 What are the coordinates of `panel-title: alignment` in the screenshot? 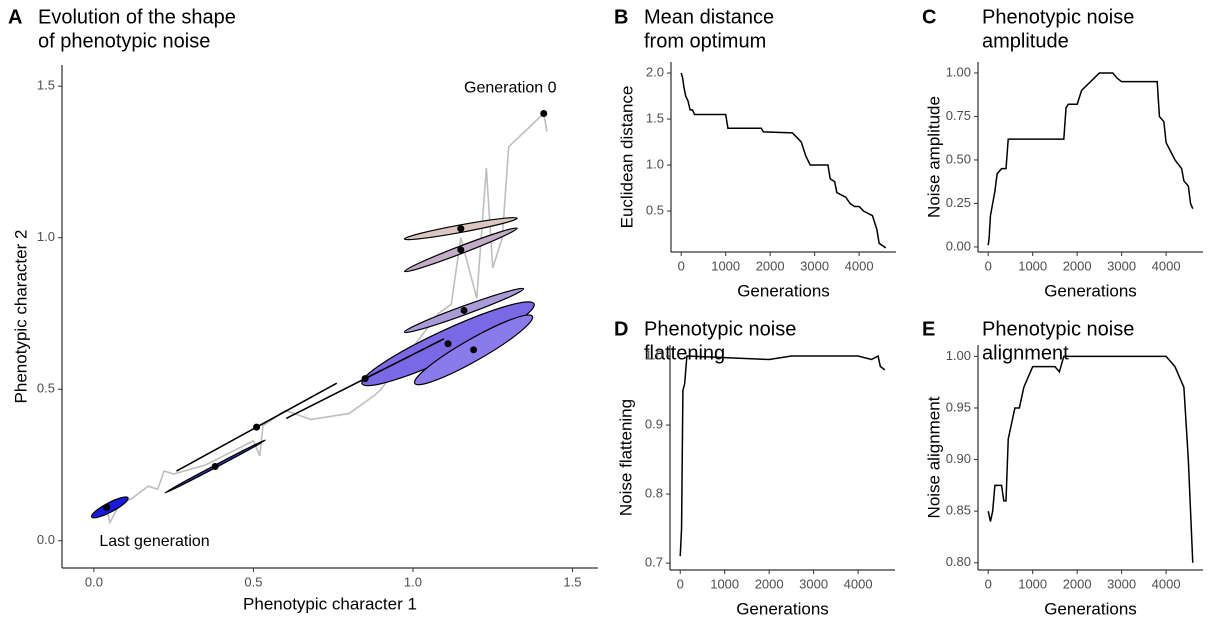 It's located at (1025, 353).